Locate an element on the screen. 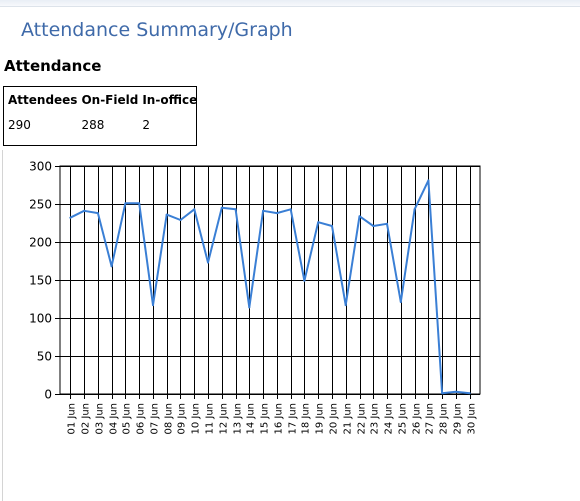 The width and height of the screenshot is (580, 501). x-tick-label: 02 Jun is located at coordinates (86, 419).